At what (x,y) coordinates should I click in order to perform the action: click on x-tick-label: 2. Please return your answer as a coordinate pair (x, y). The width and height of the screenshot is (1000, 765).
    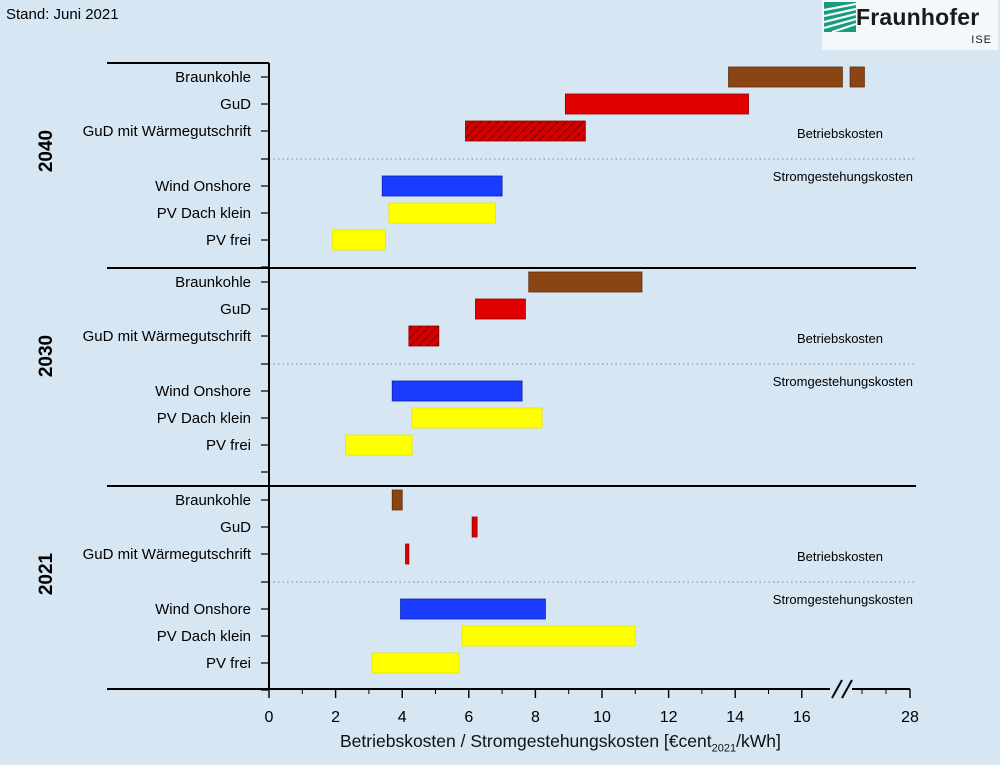
    Looking at the image, I should click on (335, 717).